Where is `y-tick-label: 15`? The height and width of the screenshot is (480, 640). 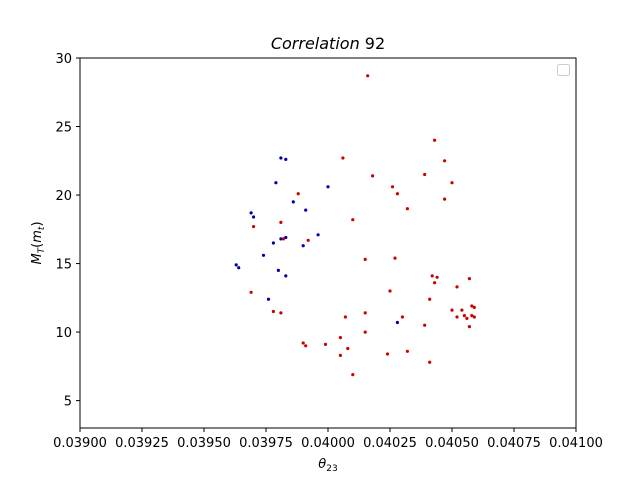
y-tick-label: 15 is located at coordinates (63, 265).